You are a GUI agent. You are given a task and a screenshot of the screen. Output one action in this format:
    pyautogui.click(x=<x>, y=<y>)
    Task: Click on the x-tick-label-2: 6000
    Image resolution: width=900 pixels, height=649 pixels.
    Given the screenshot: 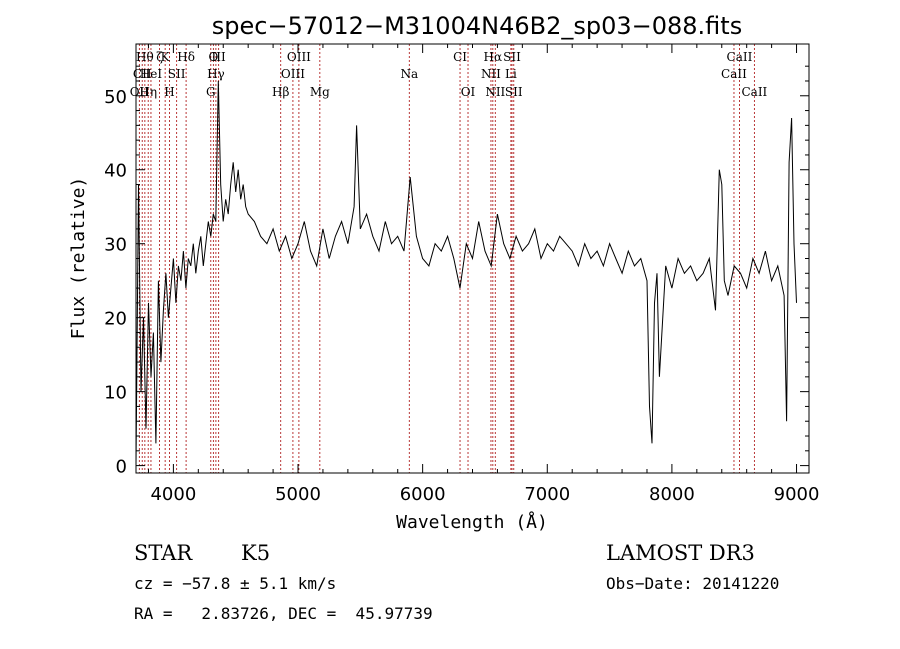 What is the action you would take?
    pyautogui.click(x=423, y=494)
    